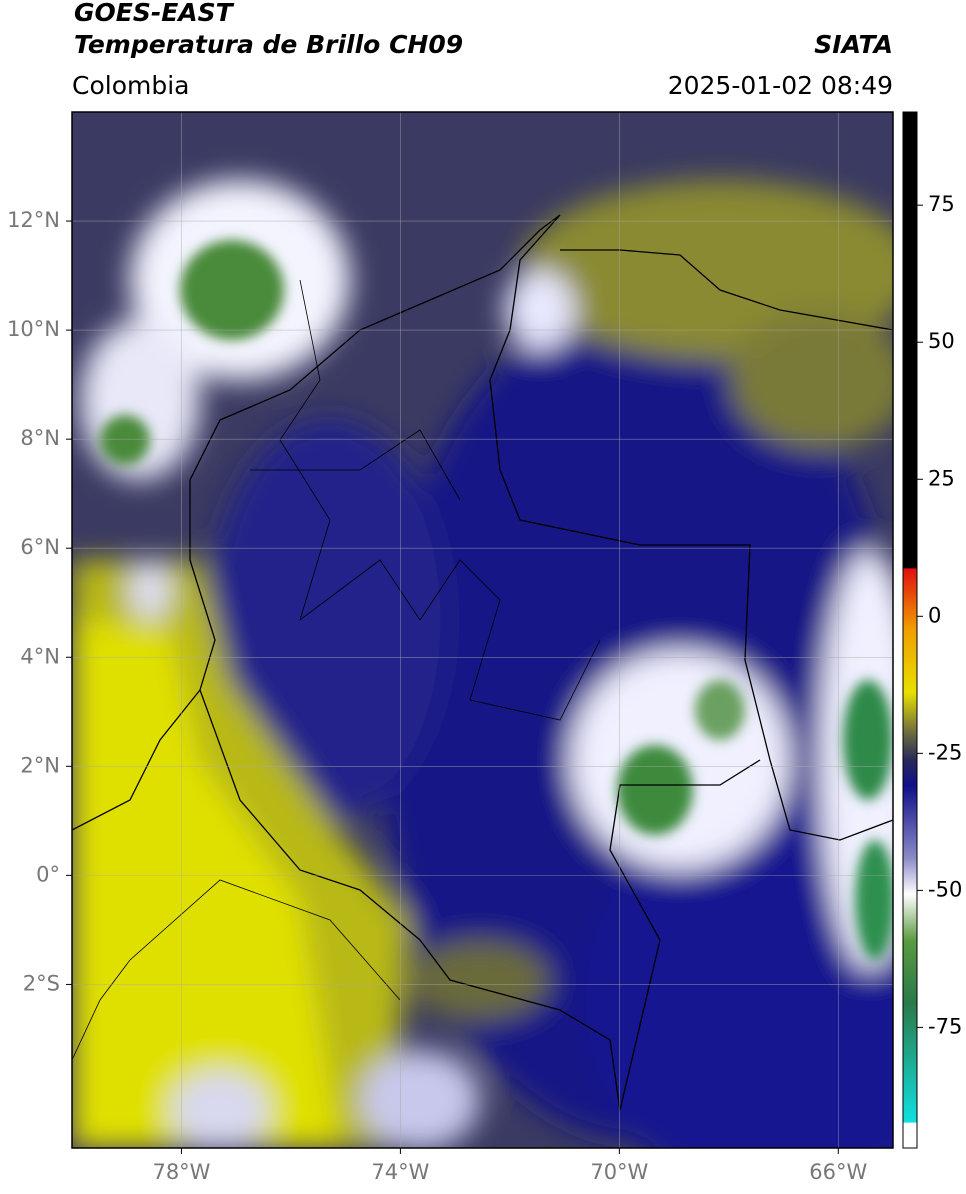 The height and width of the screenshot is (1194, 966). Describe the element at coordinates (130, 85) in the screenshot. I see `region: Colombia` at that location.